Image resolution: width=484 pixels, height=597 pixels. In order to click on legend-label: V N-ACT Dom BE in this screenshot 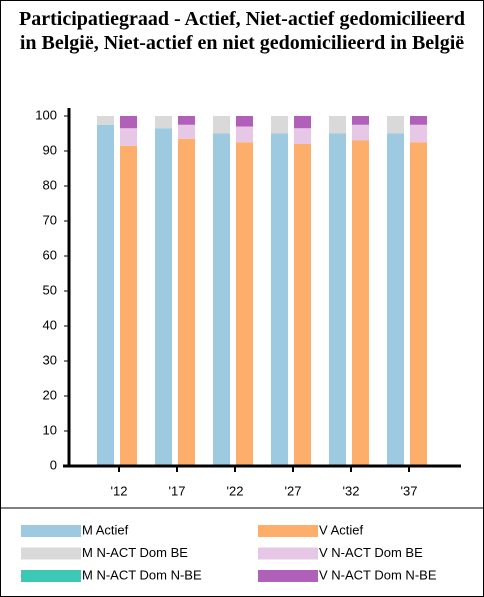, I will do `click(371, 552)`.